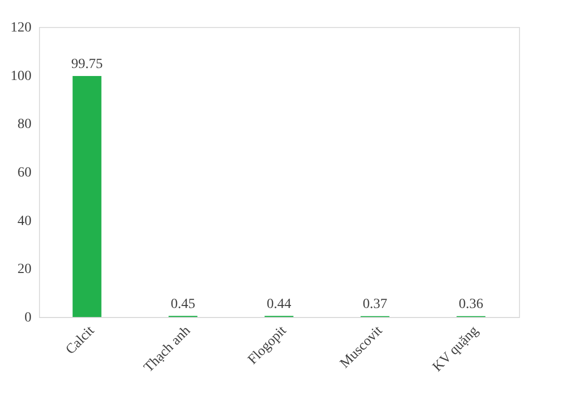 This screenshot has height=401, width=582. I want to click on y-tick-label: 100, so click(21, 76).